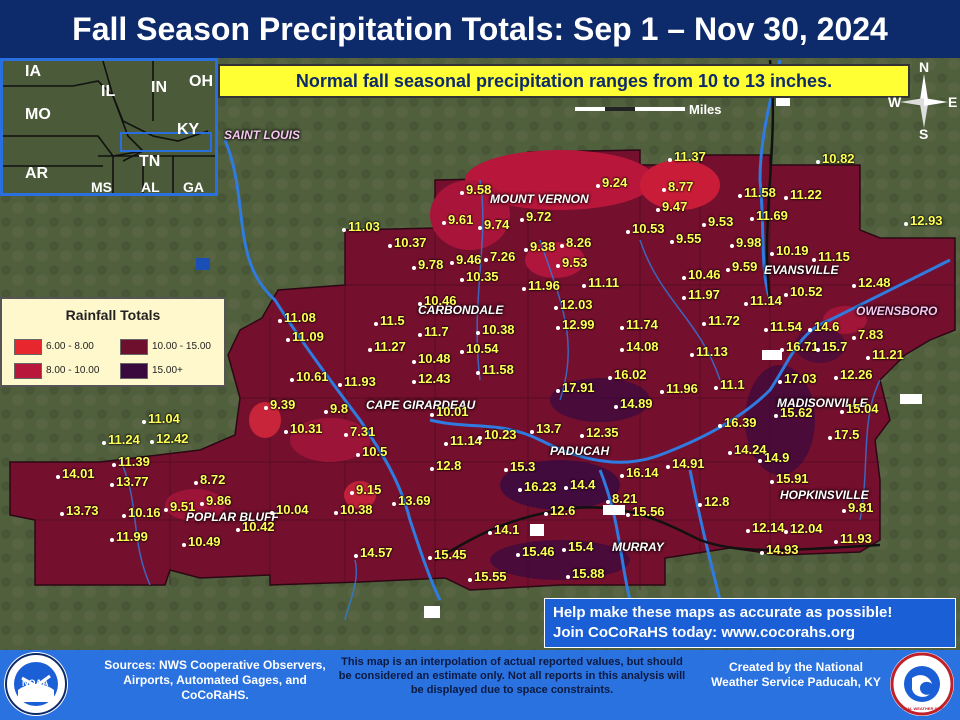 Image resolution: width=960 pixels, height=720 pixels. What do you see at coordinates (538, 551) in the screenshot?
I see `precip-value: 15.46` at bounding box center [538, 551].